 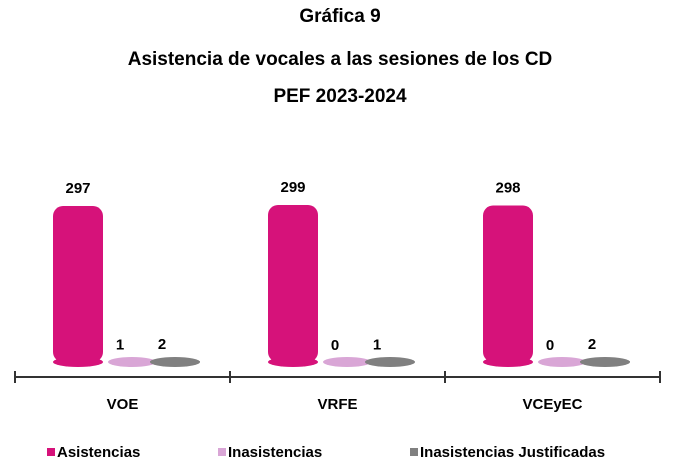 What do you see at coordinates (507, 187) in the screenshot?
I see `data-label: 298` at bounding box center [507, 187].